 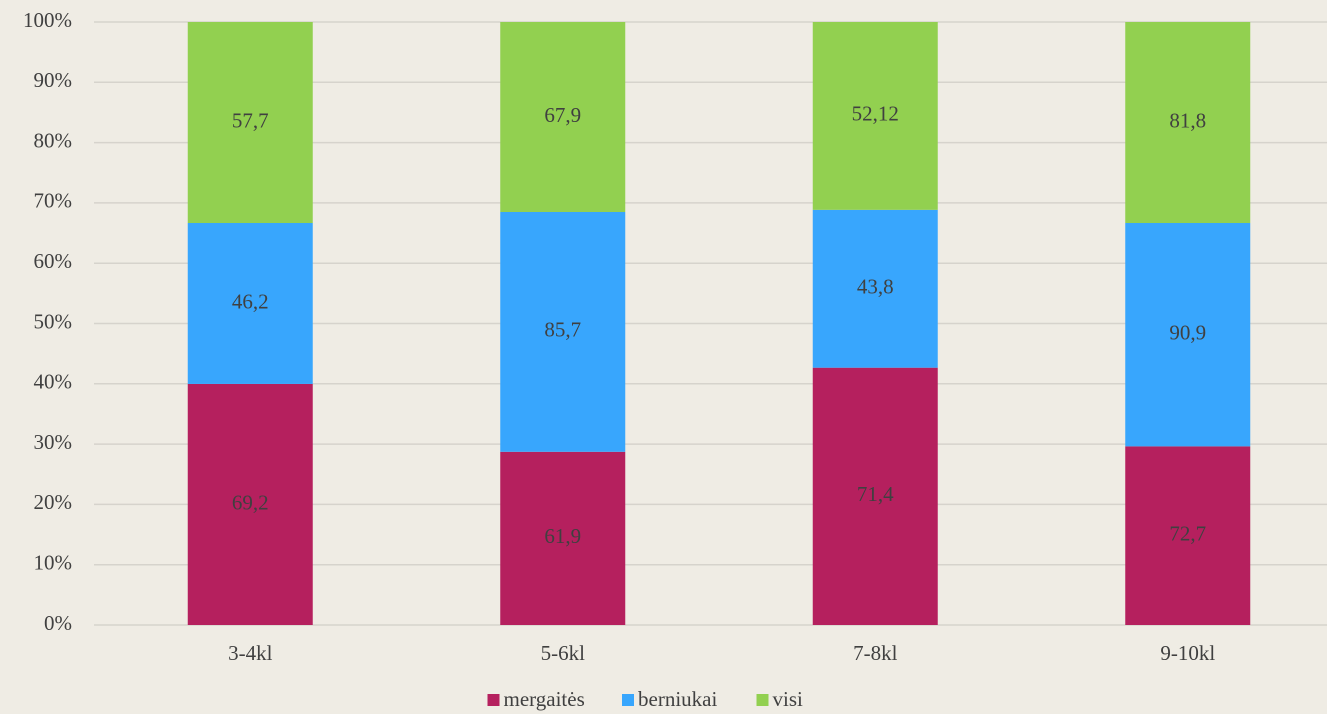 What do you see at coordinates (250, 301) in the screenshot?
I see `data-label: 46,2` at bounding box center [250, 301].